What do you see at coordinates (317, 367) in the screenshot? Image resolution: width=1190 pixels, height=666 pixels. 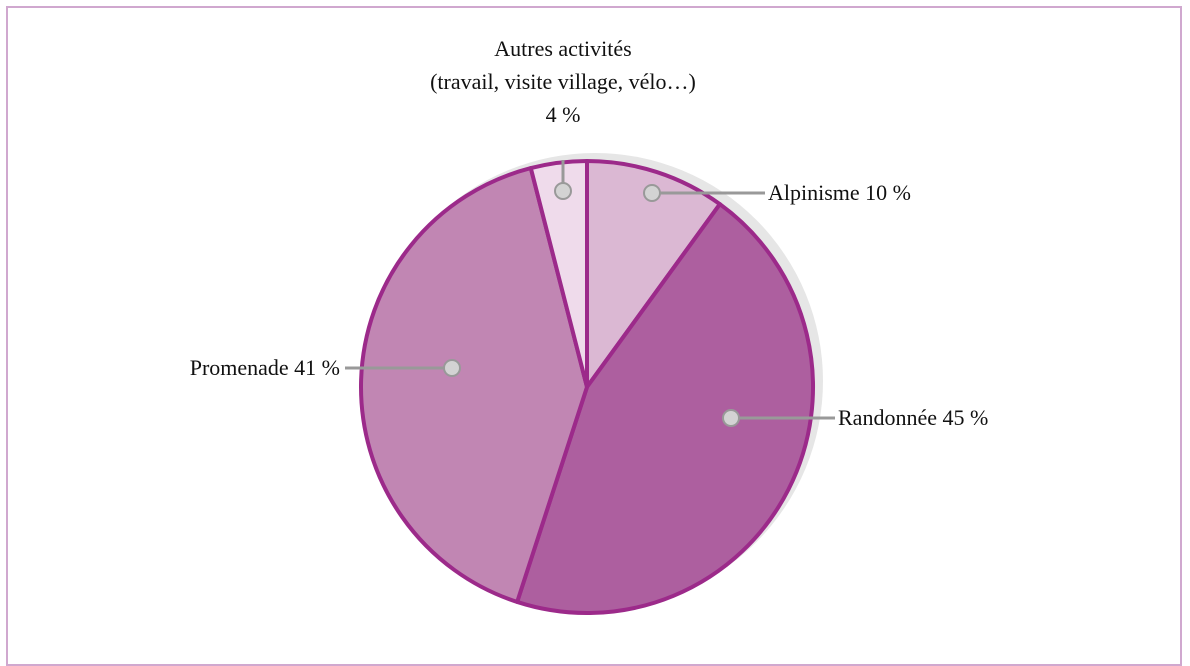 I see `value-label: 41 %` at bounding box center [317, 367].